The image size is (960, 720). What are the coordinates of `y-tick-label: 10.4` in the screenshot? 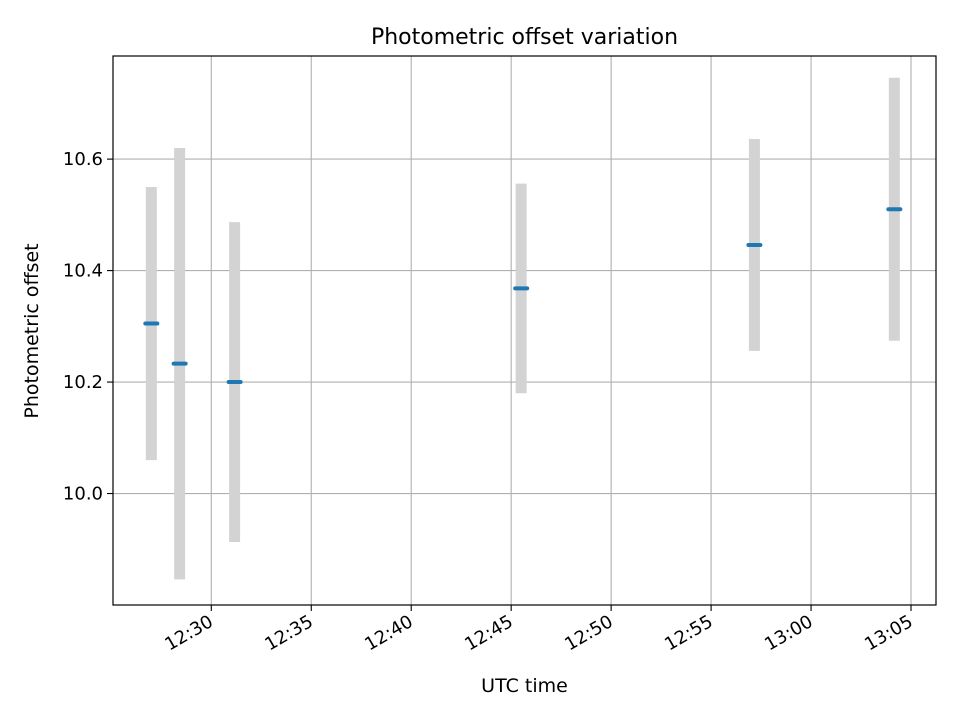 It's located at (83, 271).